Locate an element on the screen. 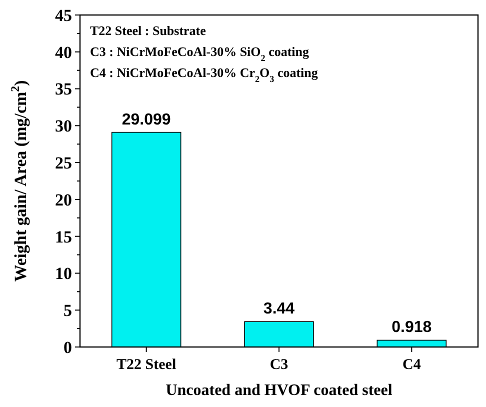  y-tick-label: 30 is located at coordinates (63, 126).